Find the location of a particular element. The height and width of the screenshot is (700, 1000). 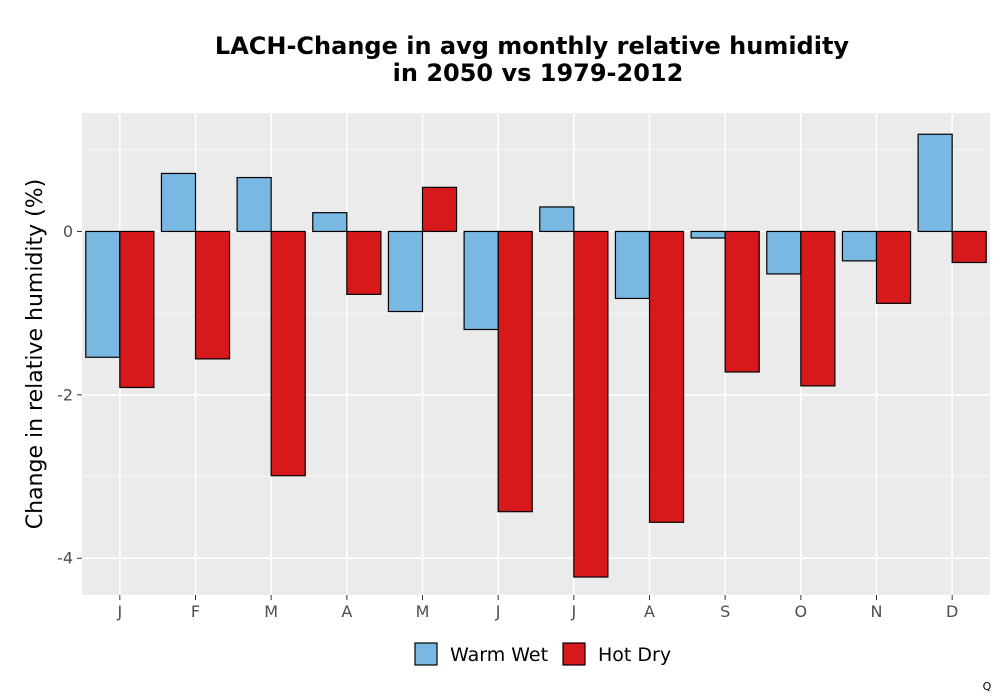

legend-key-warm-wet is located at coordinates (426, 654).